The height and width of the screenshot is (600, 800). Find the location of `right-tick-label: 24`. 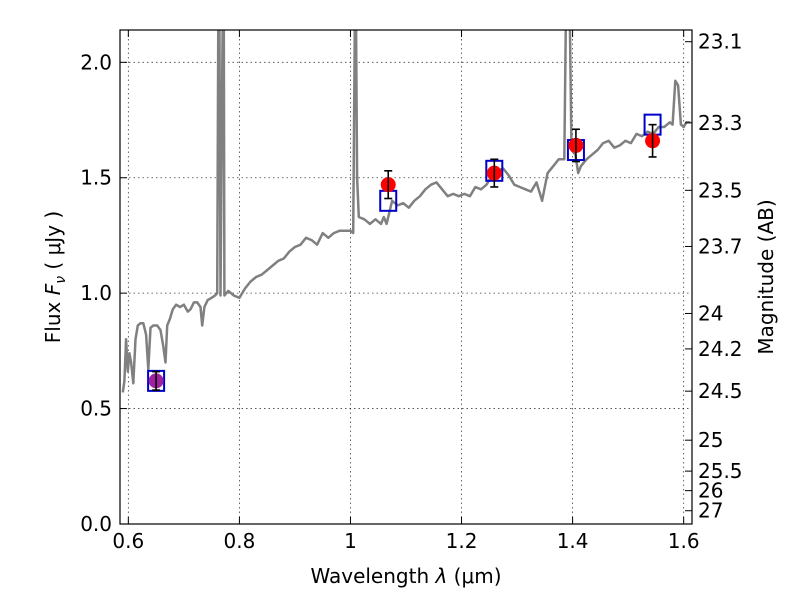

right-tick-label: 24 is located at coordinates (710, 313).